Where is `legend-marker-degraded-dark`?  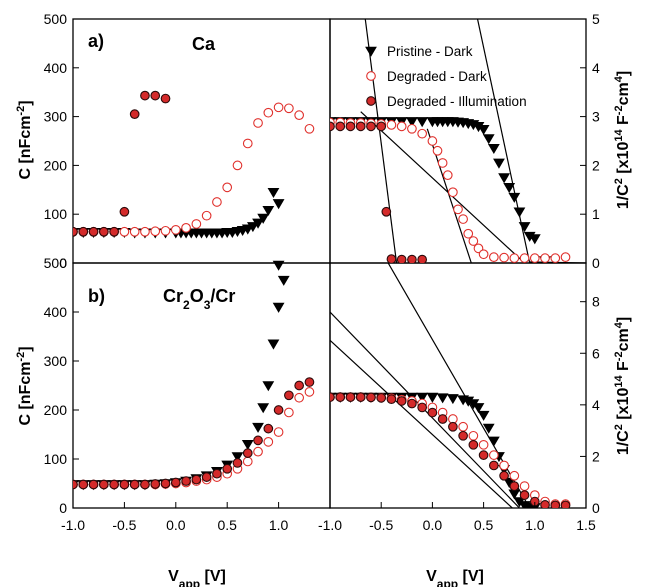
legend-marker-degraded-dark is located at coordinates (371, 76).